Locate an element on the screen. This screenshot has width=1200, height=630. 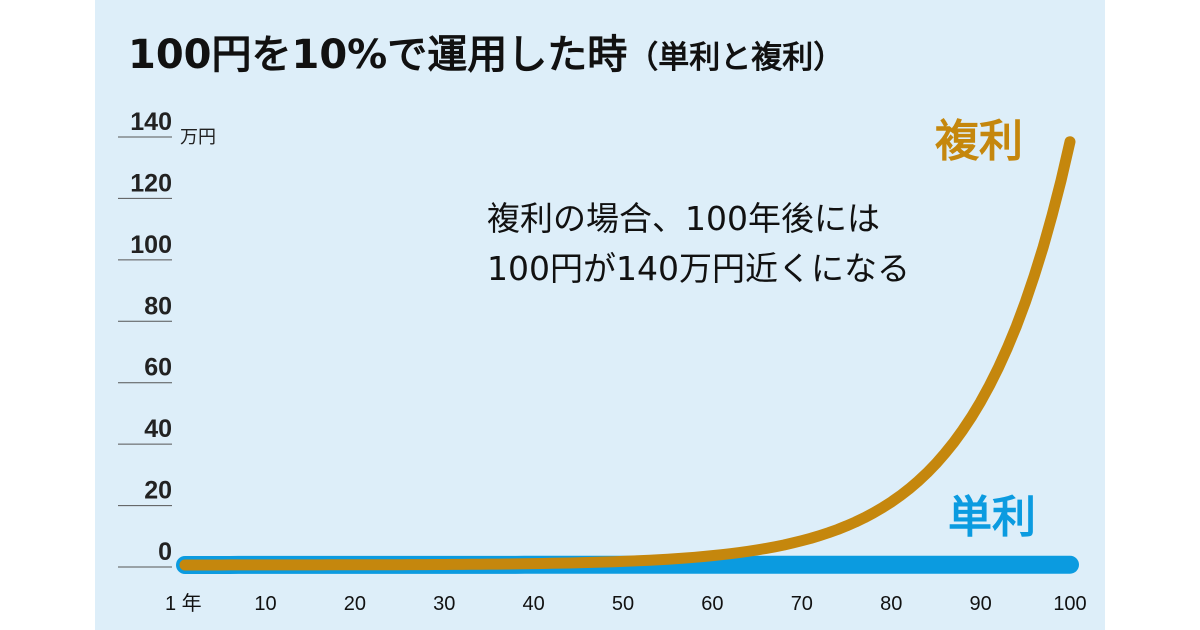
x-tick-label: 60 is located at coordinates (712, 604).